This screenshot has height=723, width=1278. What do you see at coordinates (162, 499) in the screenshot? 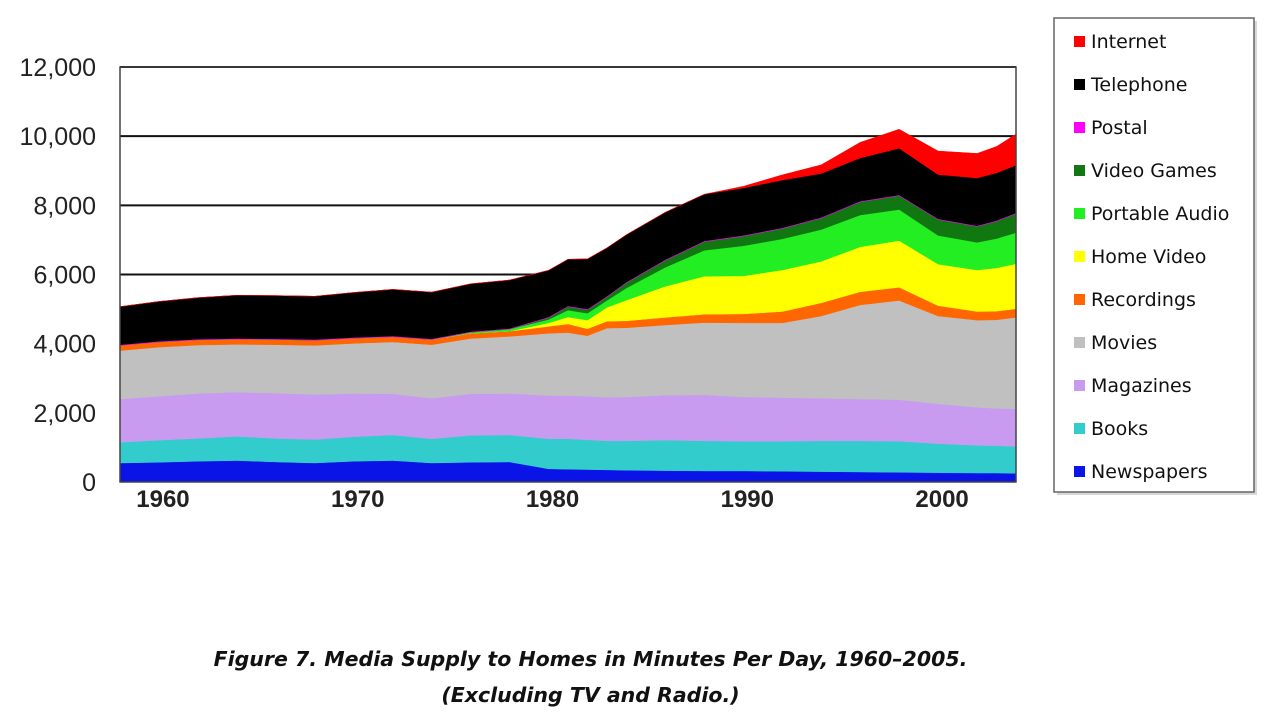
I see `x-tick-label: 1960` at bounding box center [162, 499].